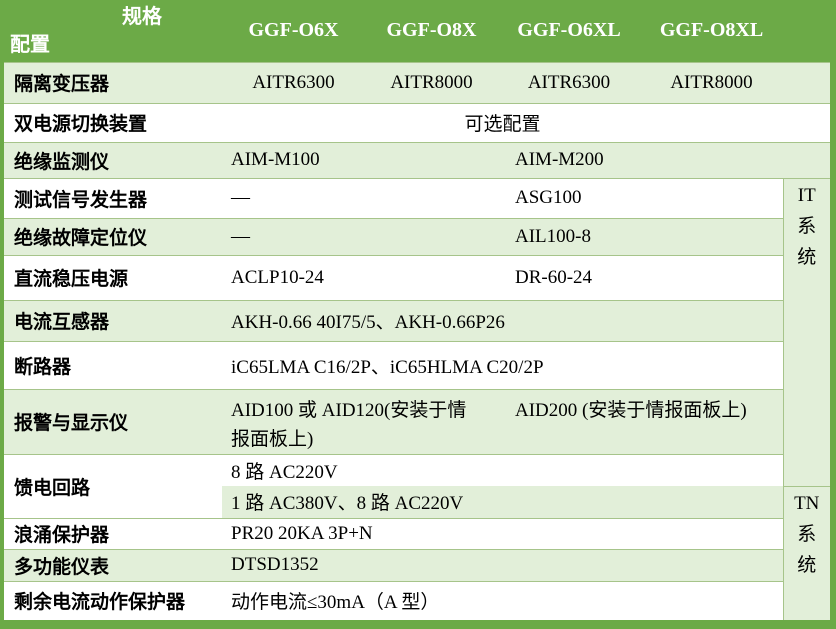 Image resolution: width=836 pixels, height=629 pixels. I want to click on system-label-line: TN, so click(807, 503).